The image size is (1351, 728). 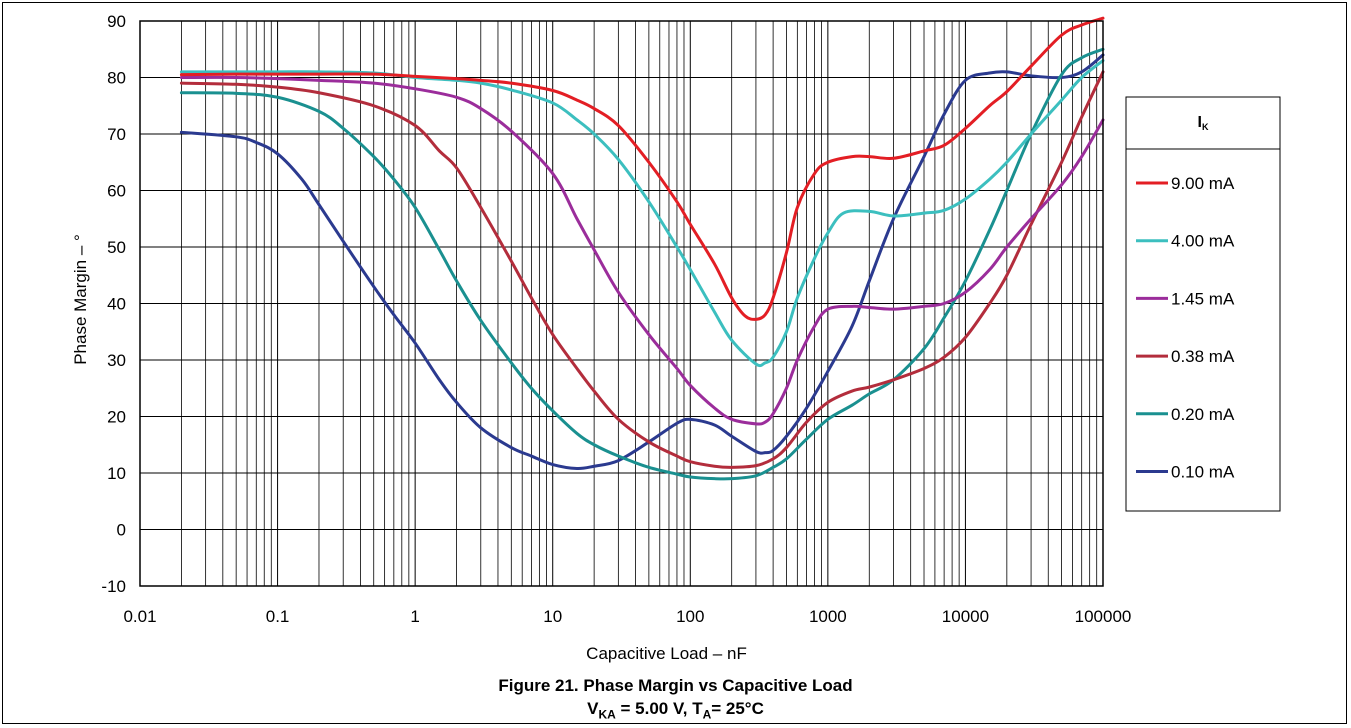 I want to click on y-tick-label: 50, so click(x=116, y=247).